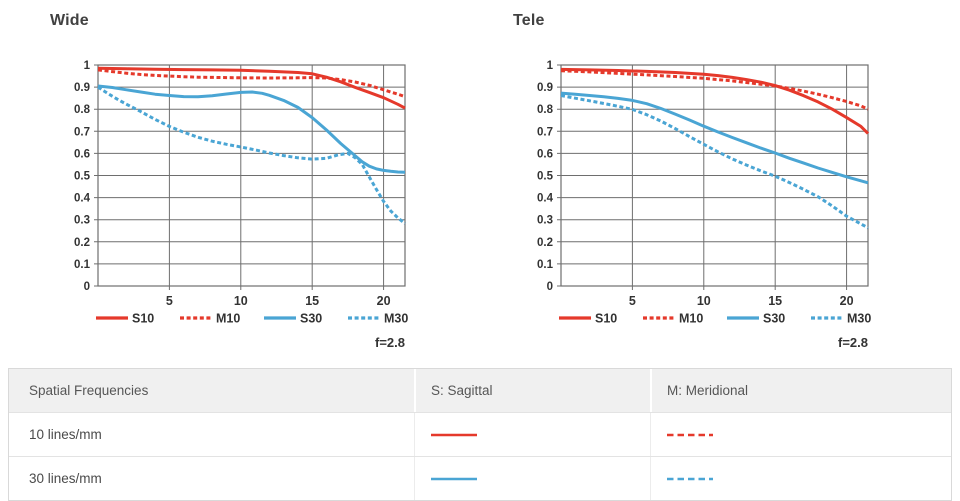  What do you see at coordinates (454, 435) in the screenshot?
I see `sagittal-10-swatch` at bounding box center [454, 435].